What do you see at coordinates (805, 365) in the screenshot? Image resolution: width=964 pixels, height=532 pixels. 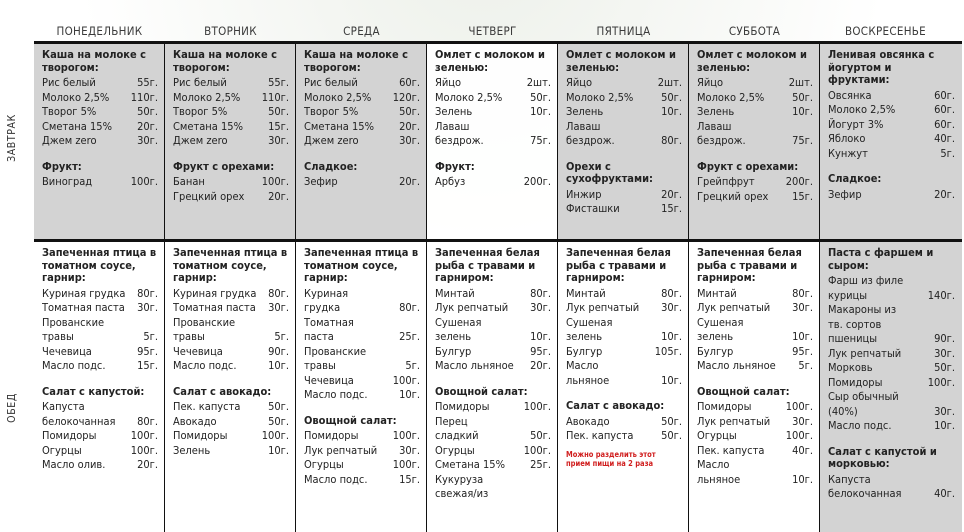 I see `ingredient-amount: 5г.` at bounding box center [805, 365].